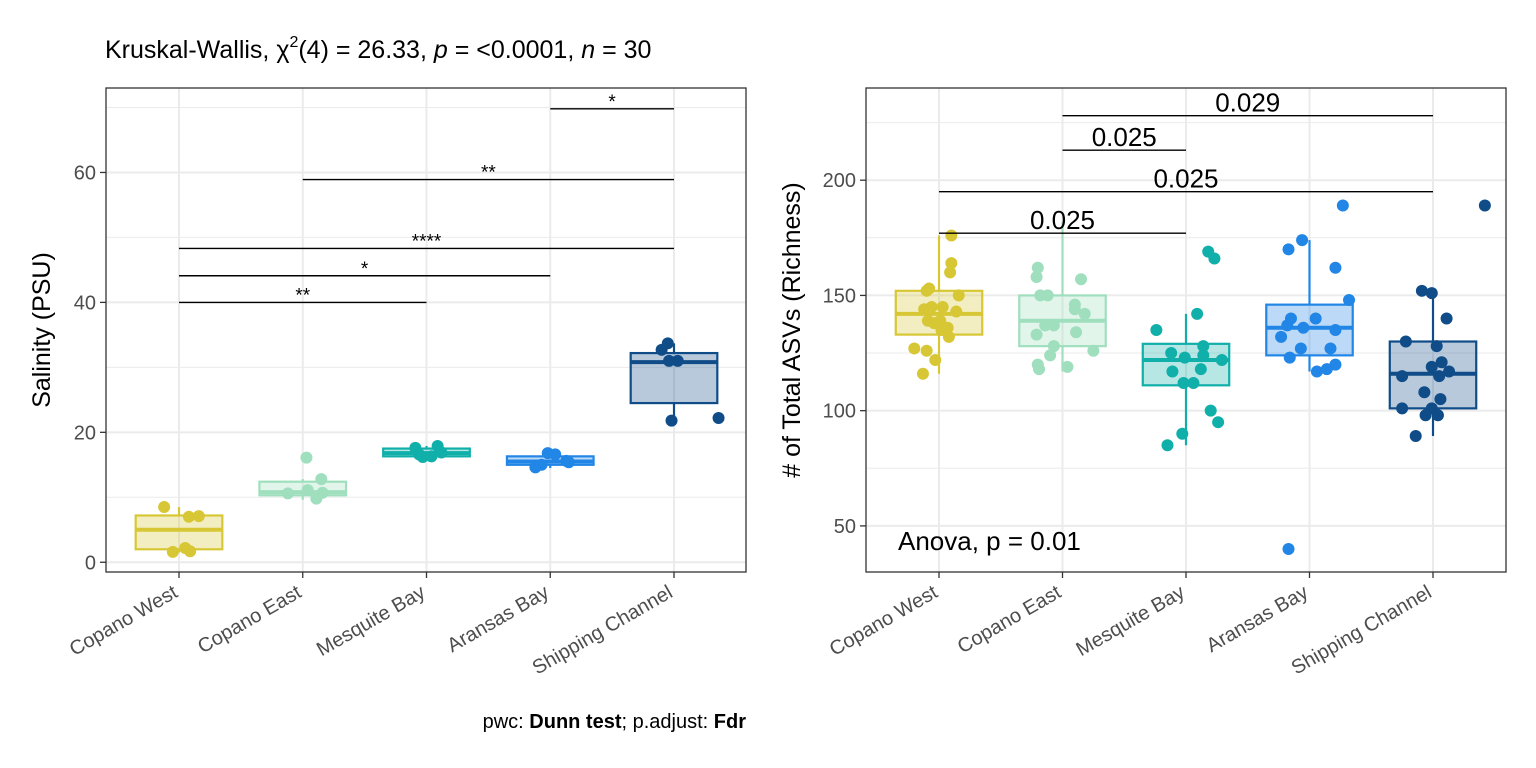 Image resolution: width=1536 pixels, height=768 pixels. What do you see at coordinates (365, 269) in the screenshot?
I see `bracket-label: *` at bounding box center [365, 269].